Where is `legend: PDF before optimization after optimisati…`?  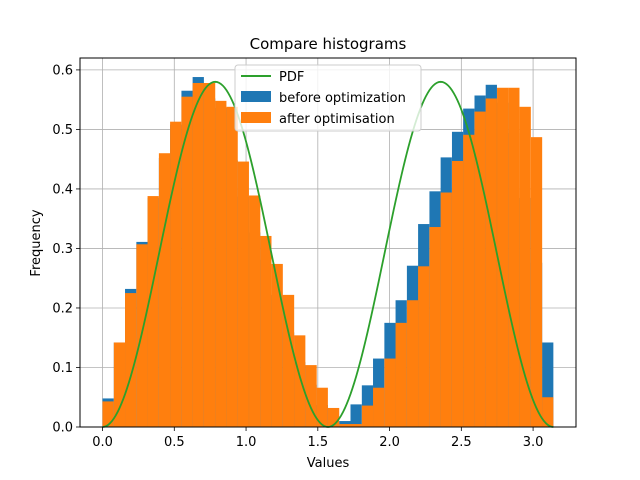 legend: PDF before optimization after optimisati… is located at coordinates (328, 98).